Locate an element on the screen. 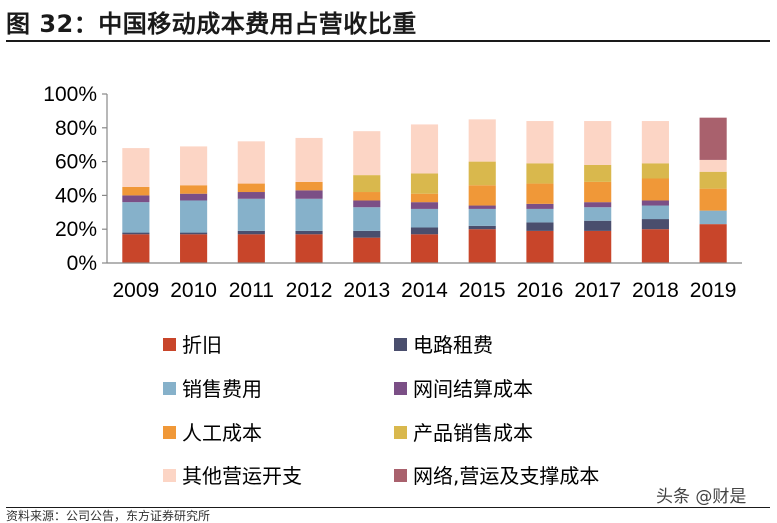  bar-stack-2011 is located at coordinates (251, 202).